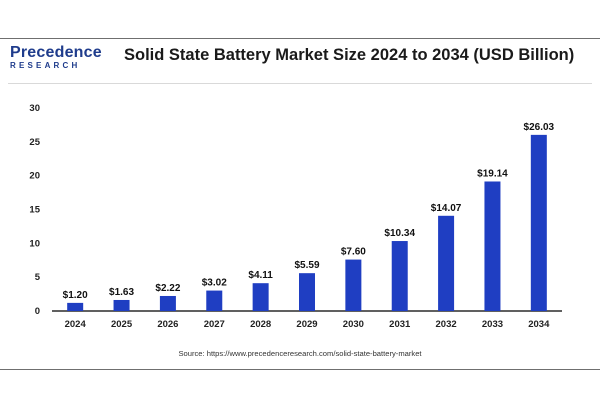  What do you see at coordinates (75, 295) in the screenshot?
I see `data-label: $1.20` at bounding box center [75, 295].